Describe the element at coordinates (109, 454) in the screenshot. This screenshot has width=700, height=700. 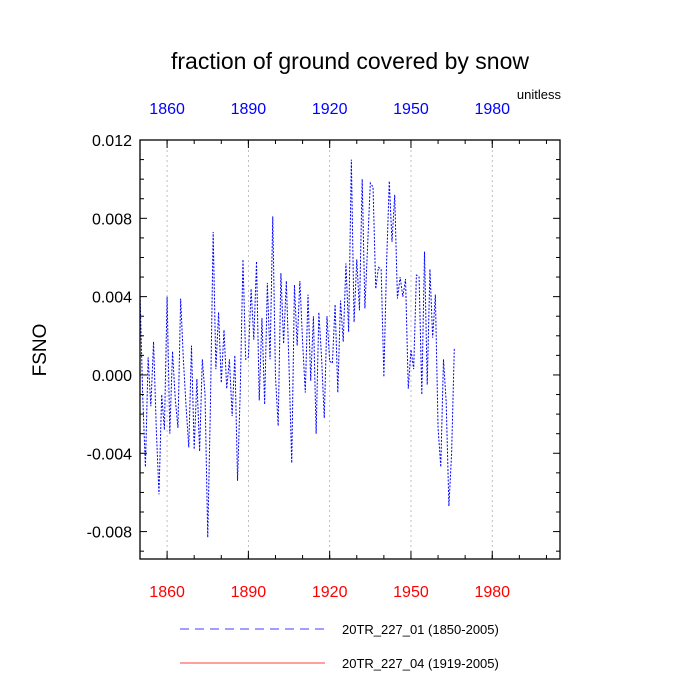
I see `y-tick-label: -0.004` at that location.